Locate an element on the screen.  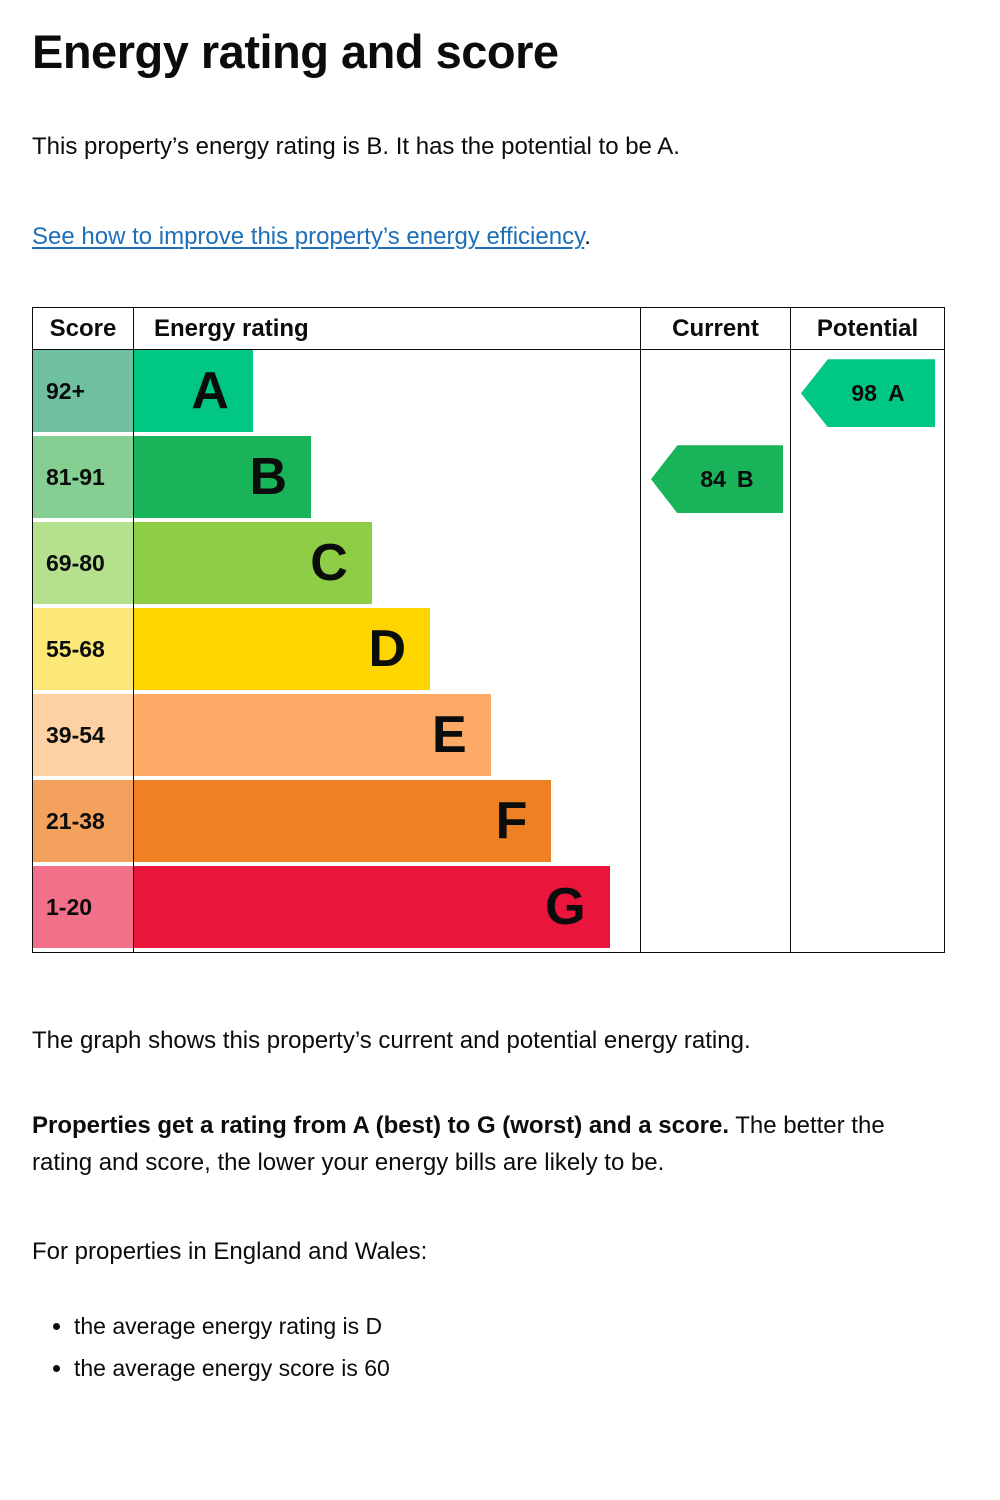
list-item-average-rating: the average energy rating is D is located at coordinates (509, 1326).